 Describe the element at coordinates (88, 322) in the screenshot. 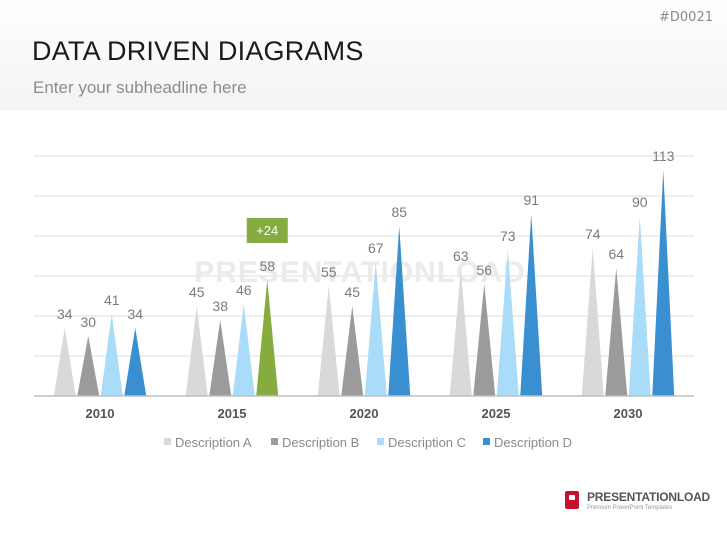

I see `data-label: 30` at that location.